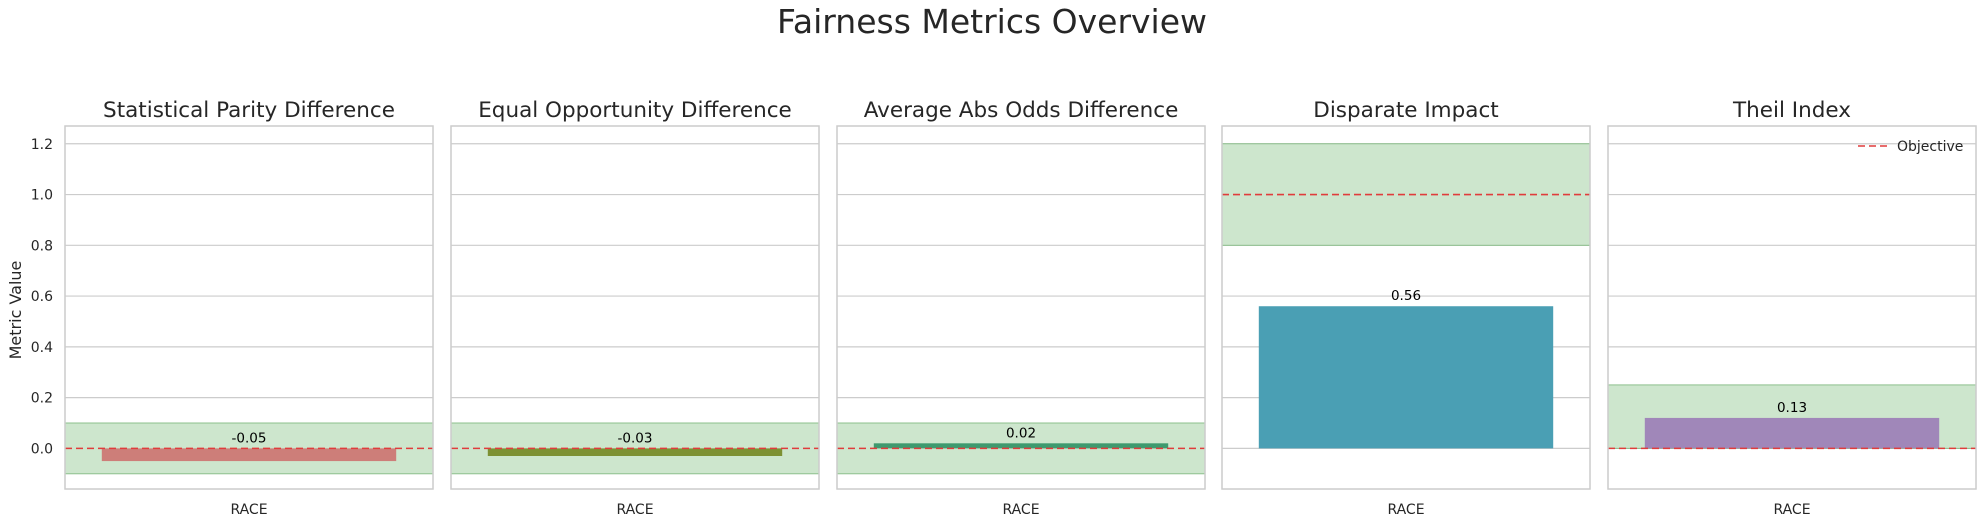  Describe the element at coordinates (42, 246) in the screenshot. I see `y-tick-label: 0.8` at that location.